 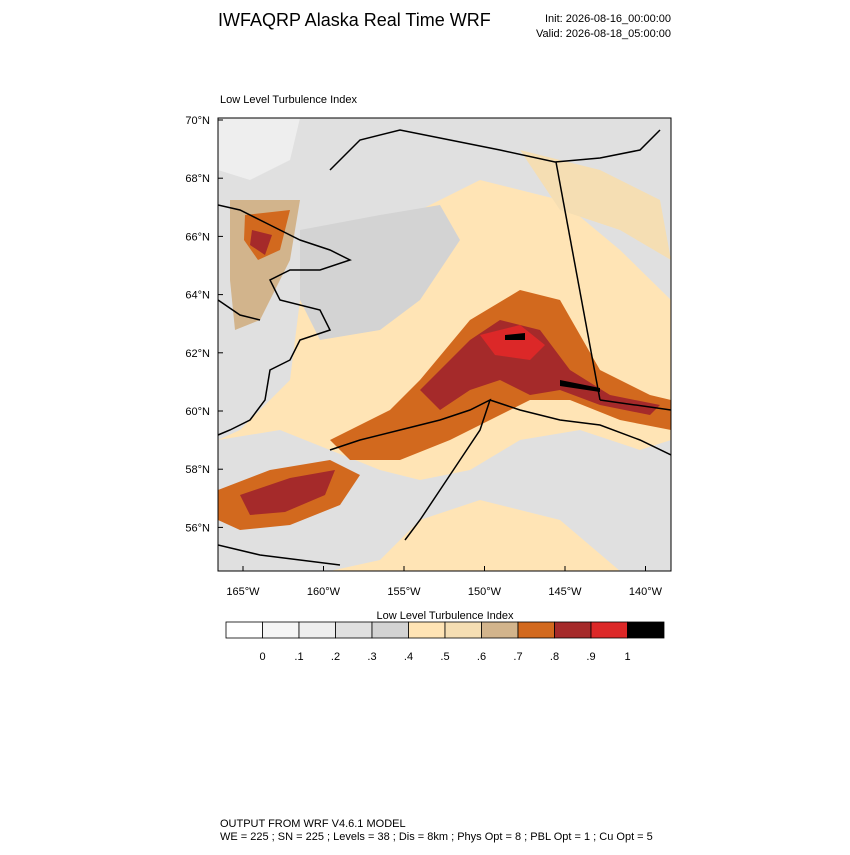 What do you see at coordinates (197, 354) in the screenshot?
I see `lat-label: 62°N` at bounding box center [197, 354].